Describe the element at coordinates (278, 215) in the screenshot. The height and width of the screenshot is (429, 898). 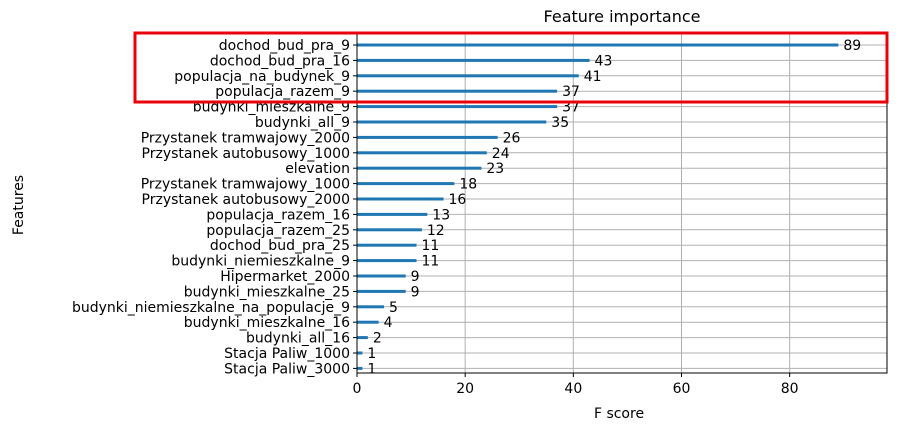
I see `category-label: populacja_razem_16` at that location.